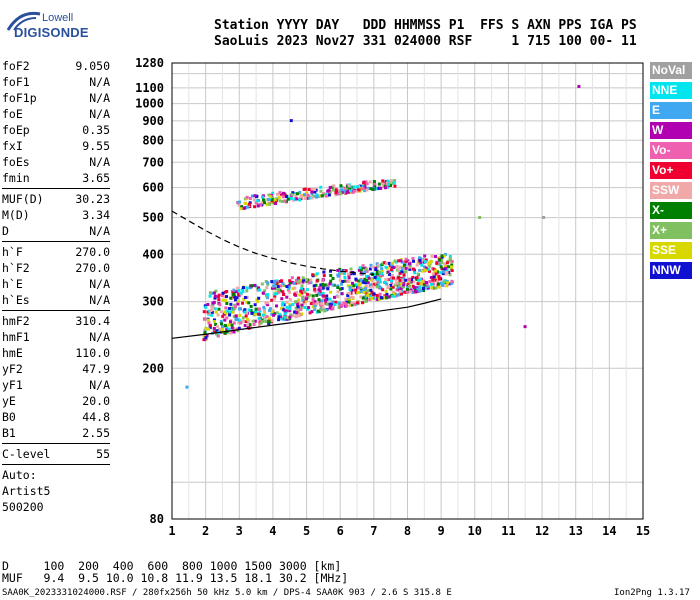  I want to click on param-row: foF2 9.050, so click(56, 66).